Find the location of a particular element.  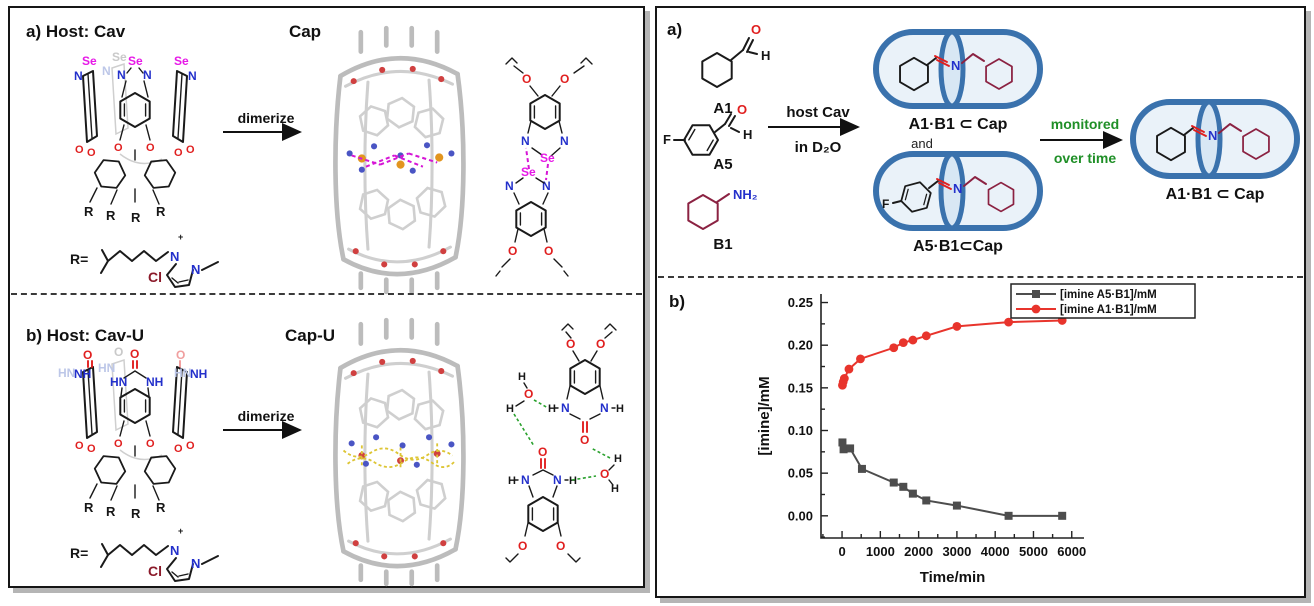

plus-charge: + is located at coordinates (180, 237).